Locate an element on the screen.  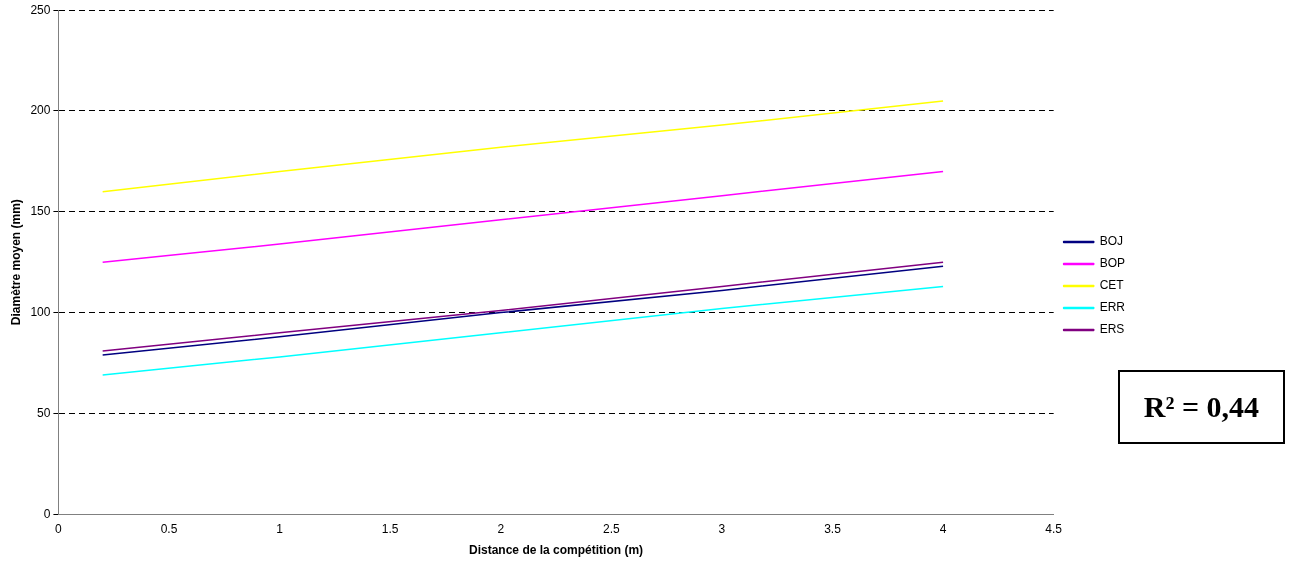
legend-label: BOP is located at coordinates (1112, 263).